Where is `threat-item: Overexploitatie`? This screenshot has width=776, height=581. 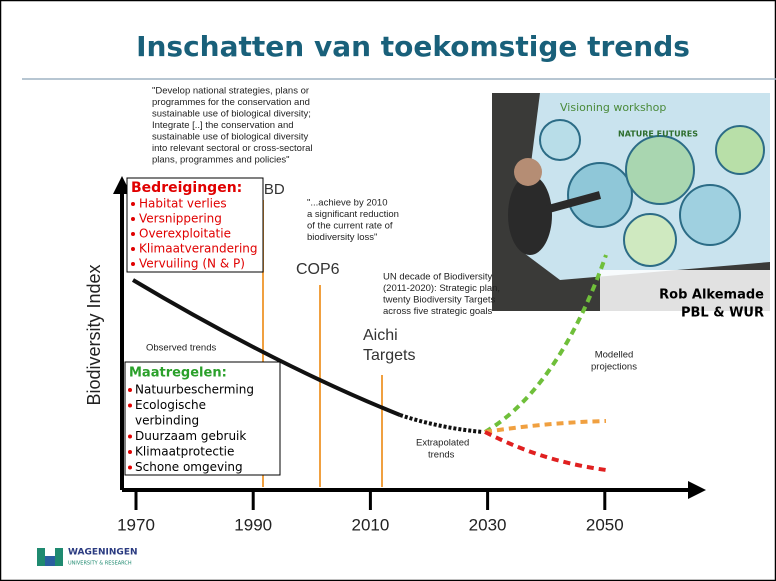 threat-item: Overexploitatie is located at coordinates (185, 234).